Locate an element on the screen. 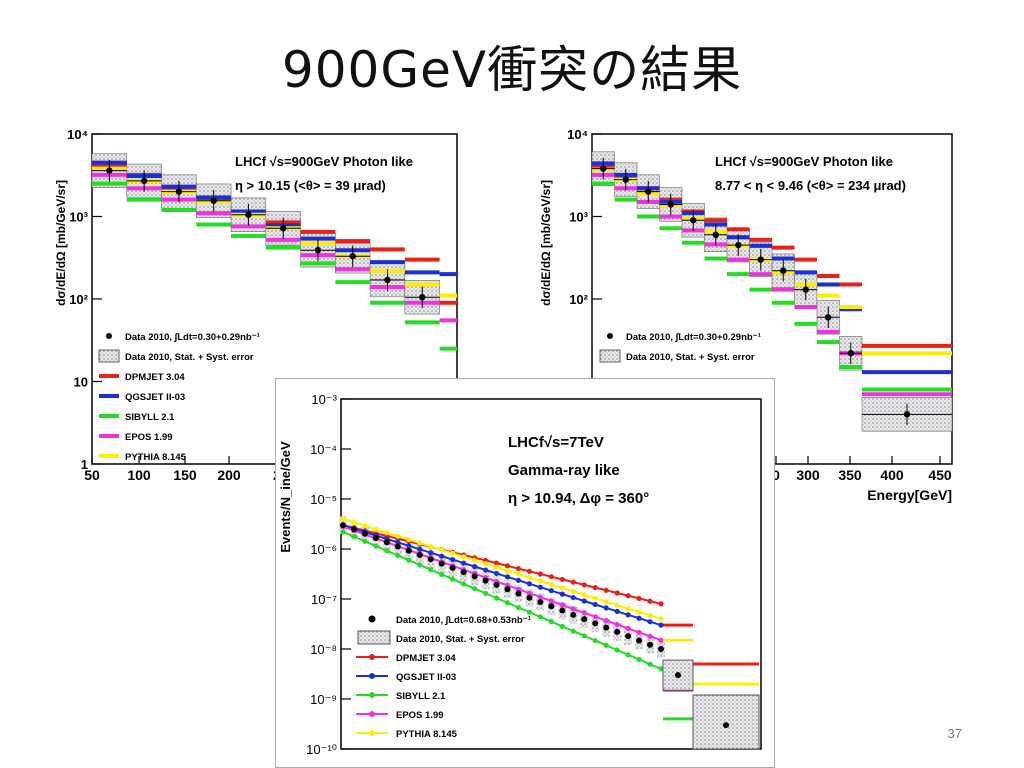 The image size is (1024, 768). y-tick-label: 10² is located at coordinates (578, 299).